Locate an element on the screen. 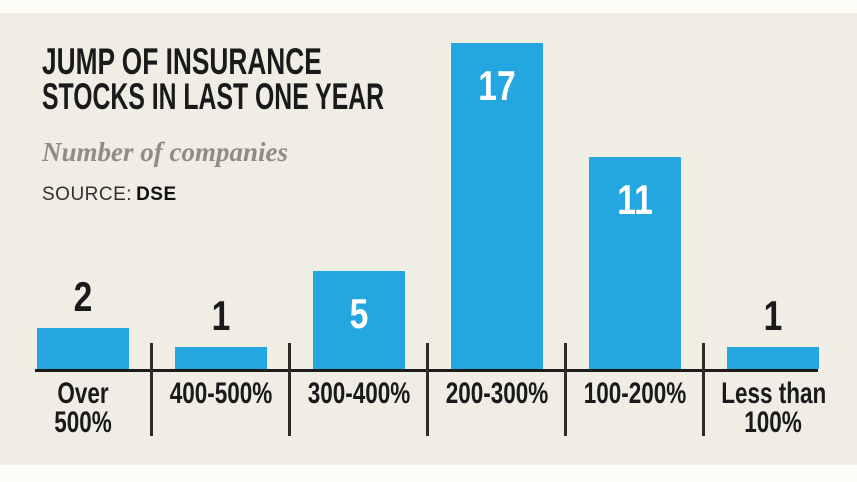  category-label-over-500-: Over 500% is located at coordinates (82, 408).